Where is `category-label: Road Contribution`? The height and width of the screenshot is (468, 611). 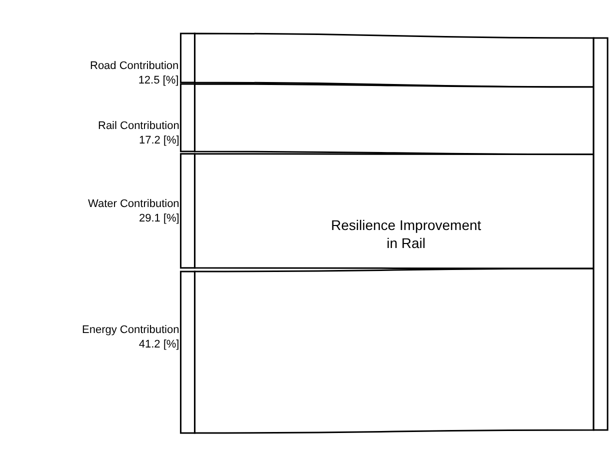
category-label: Road Contribution is located at coordinates (134, 66).